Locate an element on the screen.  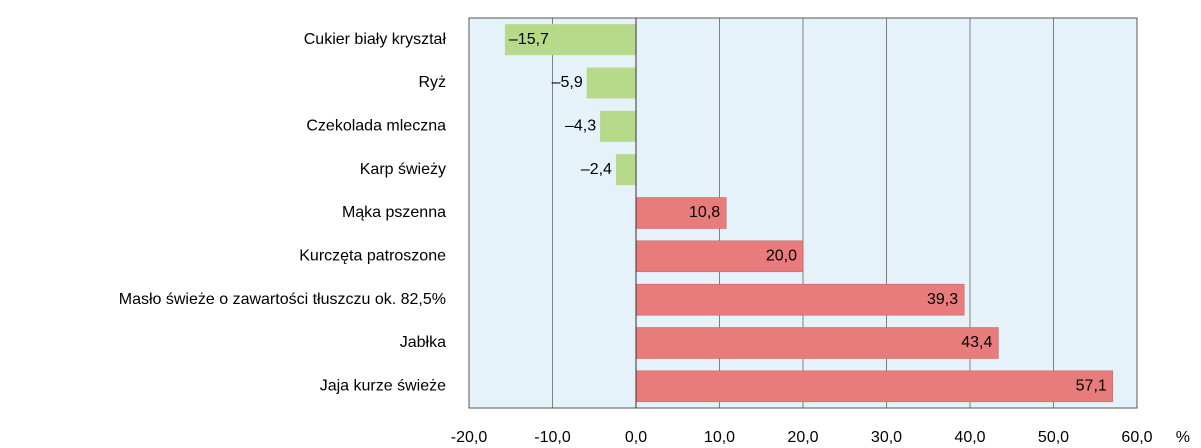
x-tick-label: 30,0 is located at coordinates (886, 437).